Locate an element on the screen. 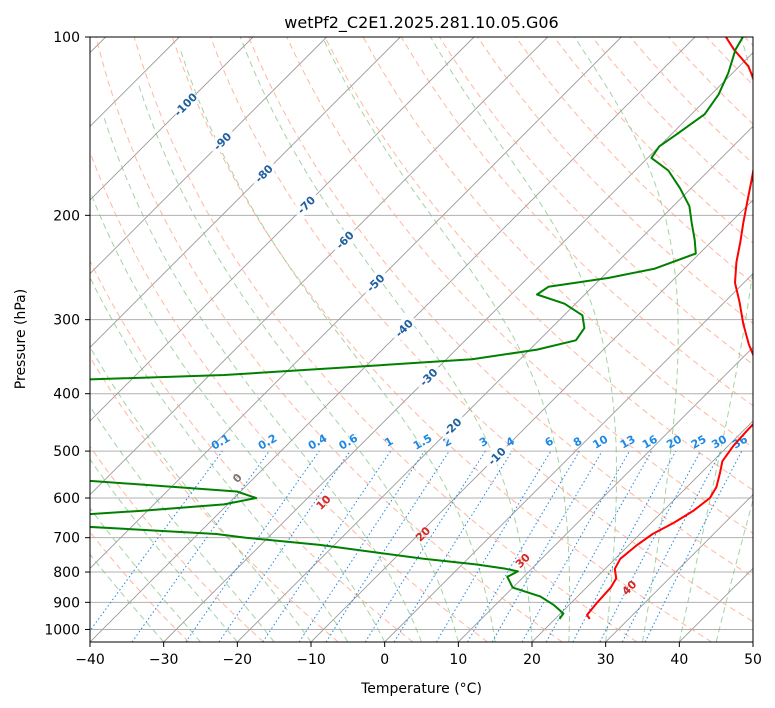 The image size is (775, 708). x-tick-label: −20 is located at coordinates (238, 660).